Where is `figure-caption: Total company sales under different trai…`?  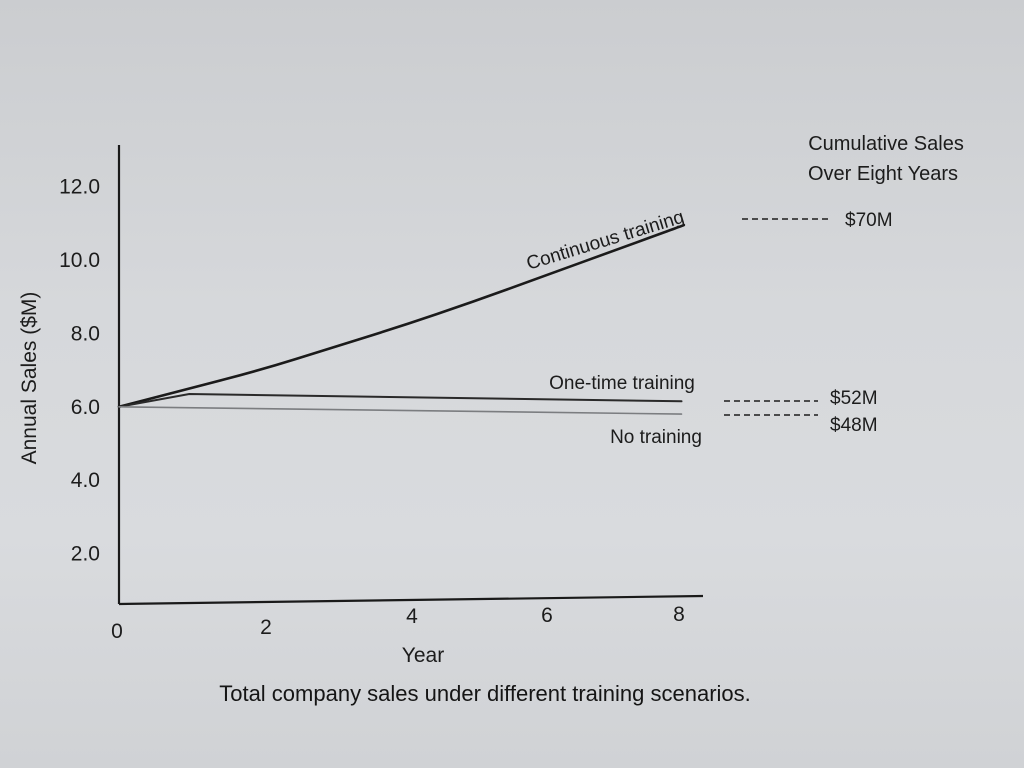 figure-caption: Total company sales under different trai… is located at coordinates (485, 693).